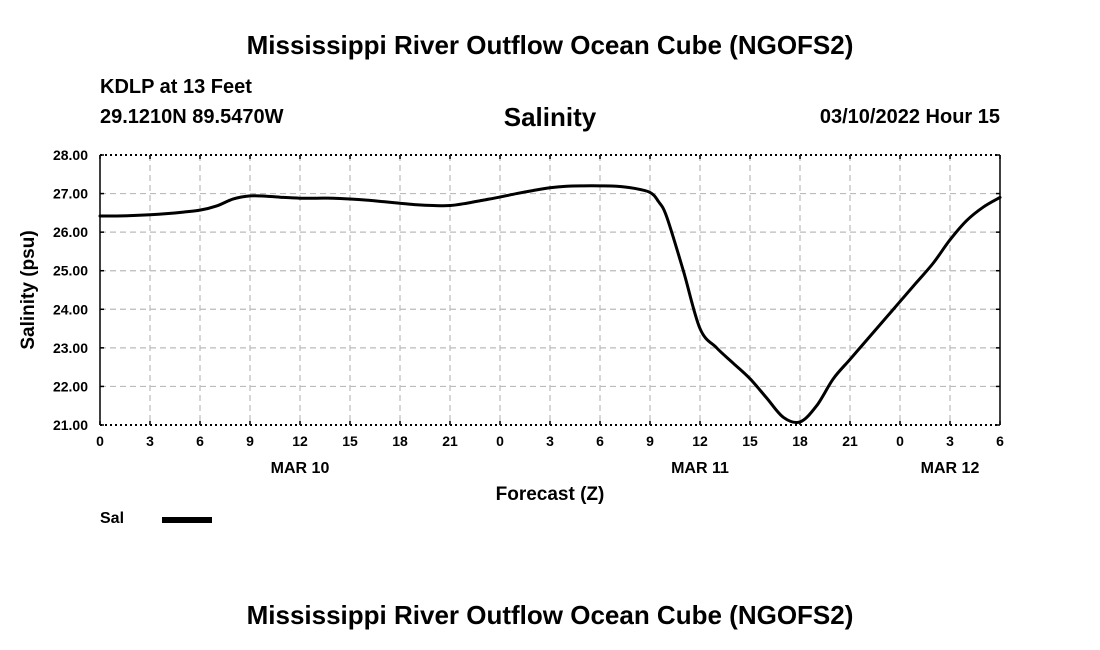 This screenshot has height=650, width=1100. Describe the element at coordinates (192, 117) in the screenshot. I see `station-coordinates: 29.1210N 89.5470W` at that location.